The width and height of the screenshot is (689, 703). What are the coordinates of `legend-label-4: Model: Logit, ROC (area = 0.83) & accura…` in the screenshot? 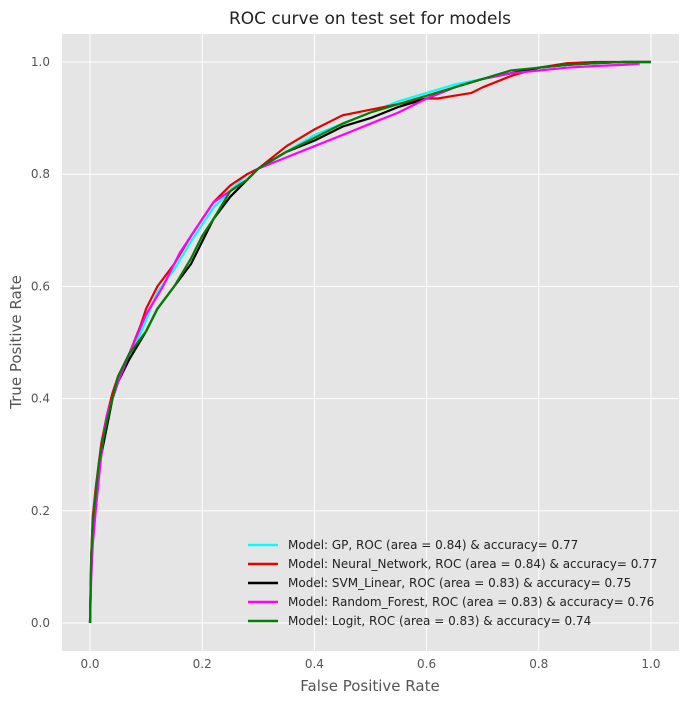 It's located at (439, 621).